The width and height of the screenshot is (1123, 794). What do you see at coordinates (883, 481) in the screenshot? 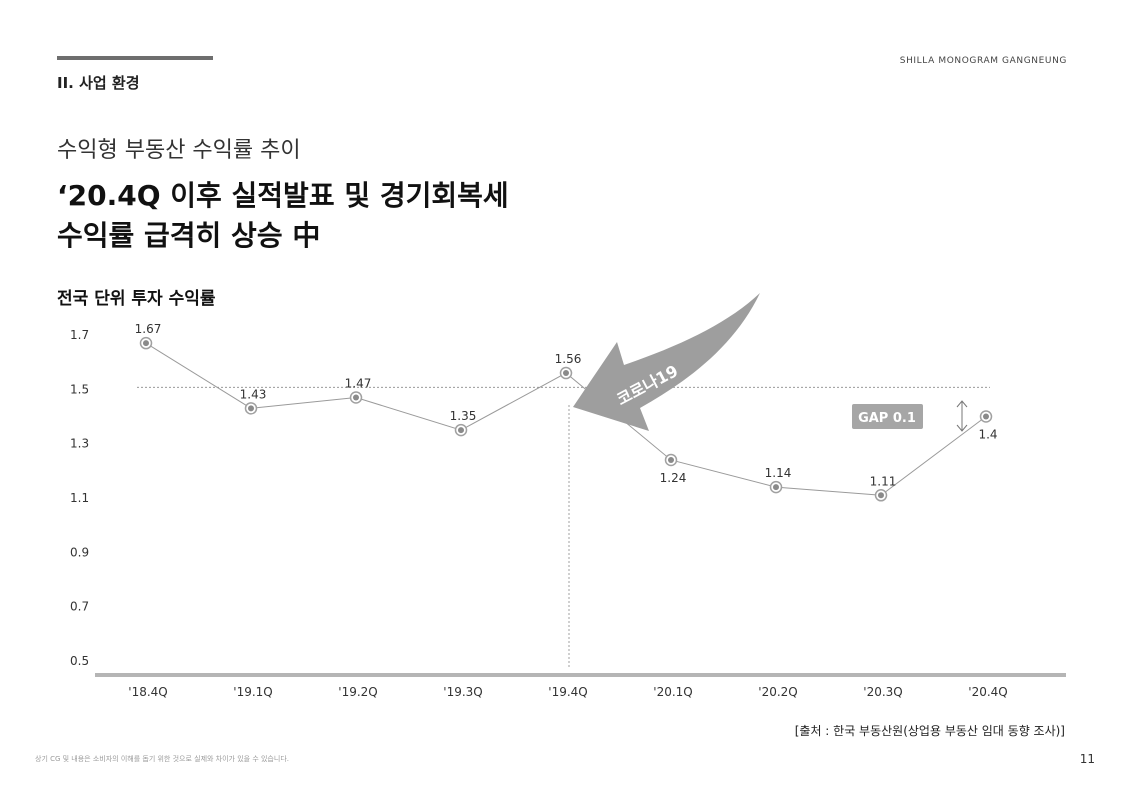
I see `data-label: 1.11` at bounding box center [883, 481].